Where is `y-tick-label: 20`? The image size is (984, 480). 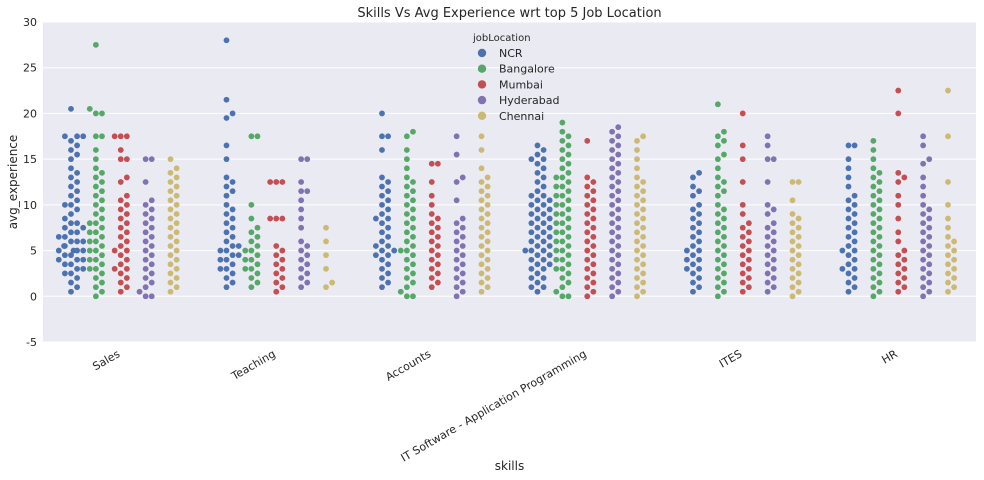 y-tick-label: 20 is located at coordinates (30, 113).